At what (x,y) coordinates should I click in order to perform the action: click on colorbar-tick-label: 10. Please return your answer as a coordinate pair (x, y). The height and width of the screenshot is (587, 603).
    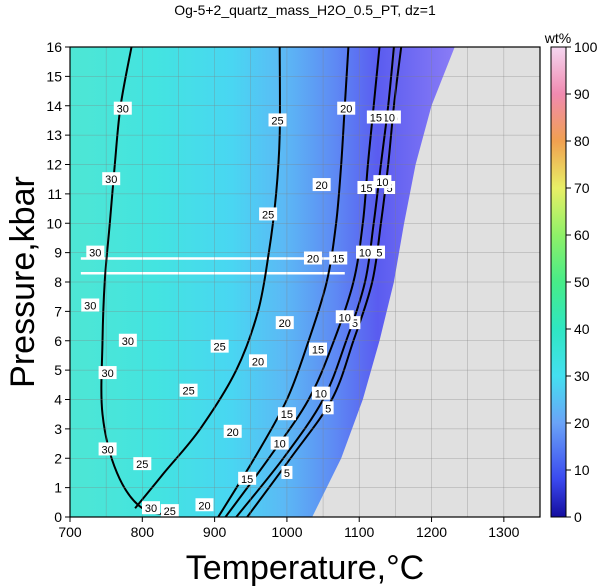
    Looking at the image, I should click on (582, 470).